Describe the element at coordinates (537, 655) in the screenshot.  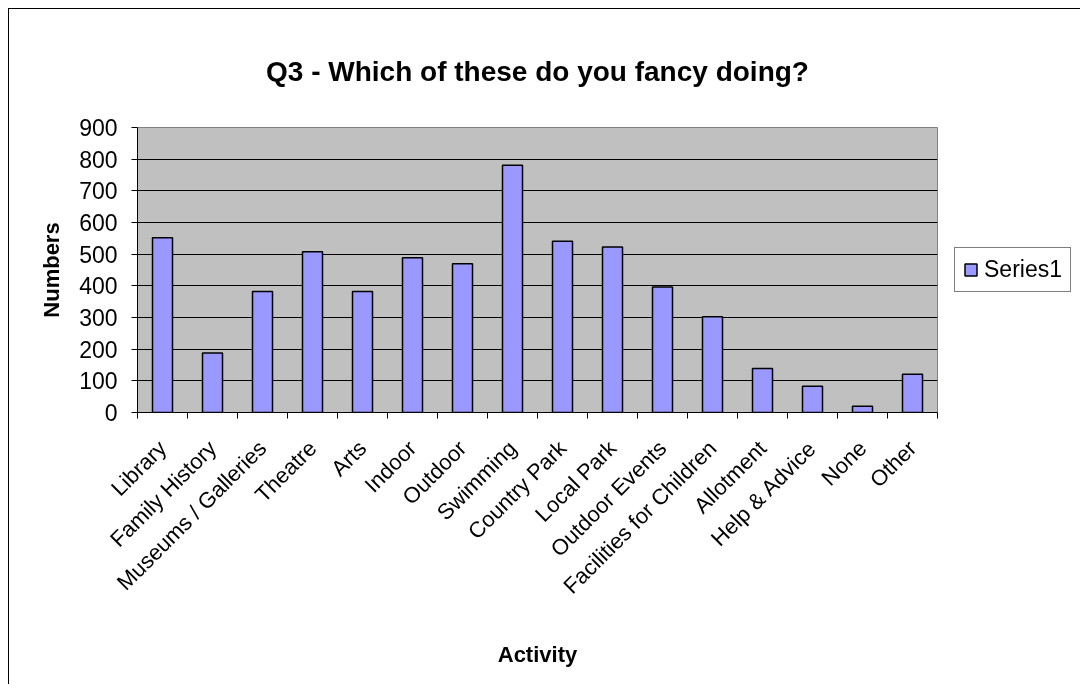
I see `x-axis-title: Activity` at that location.